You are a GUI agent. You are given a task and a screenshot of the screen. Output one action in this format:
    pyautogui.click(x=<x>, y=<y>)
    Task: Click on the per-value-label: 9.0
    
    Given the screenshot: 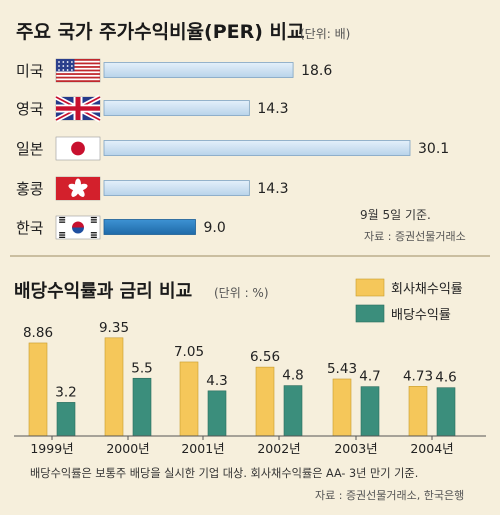 What is the action you would take?
    pyautogui.click(x=214, y=228)
    